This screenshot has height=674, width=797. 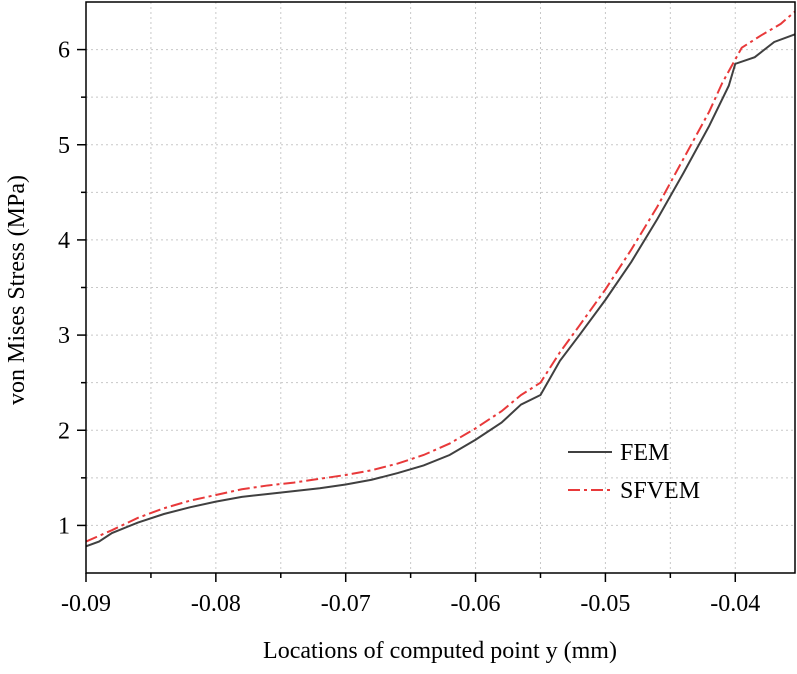 I want to click on x-tick-label: -0.06, so click(x=476, y=604).